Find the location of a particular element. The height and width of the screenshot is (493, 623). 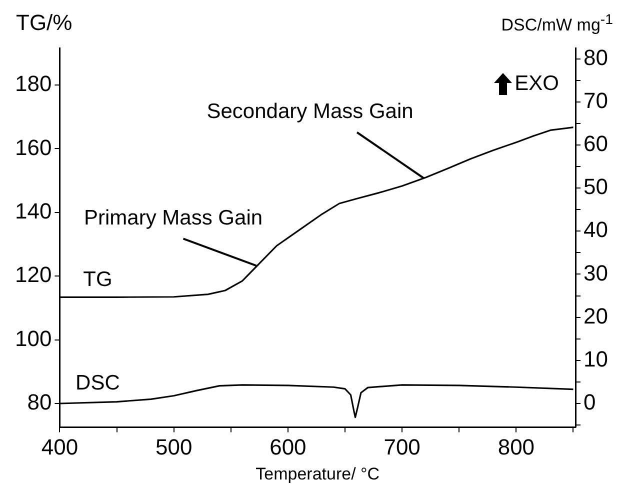

x-tick-label: 600 is located at coordinates (288, 447).